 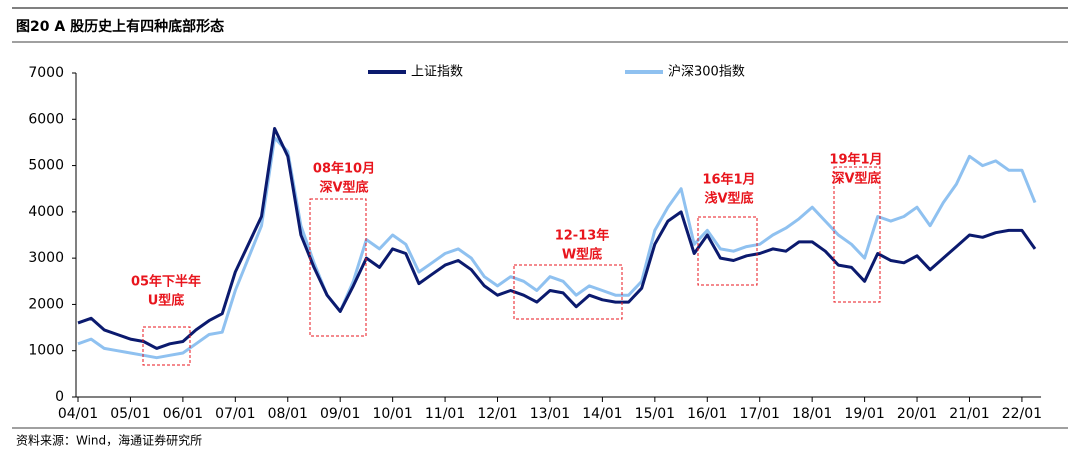 What do you see at coordinates (917, 414) in the screenshot?
I see `x-tick-label: 20/01` at bounding box center [917, 414].